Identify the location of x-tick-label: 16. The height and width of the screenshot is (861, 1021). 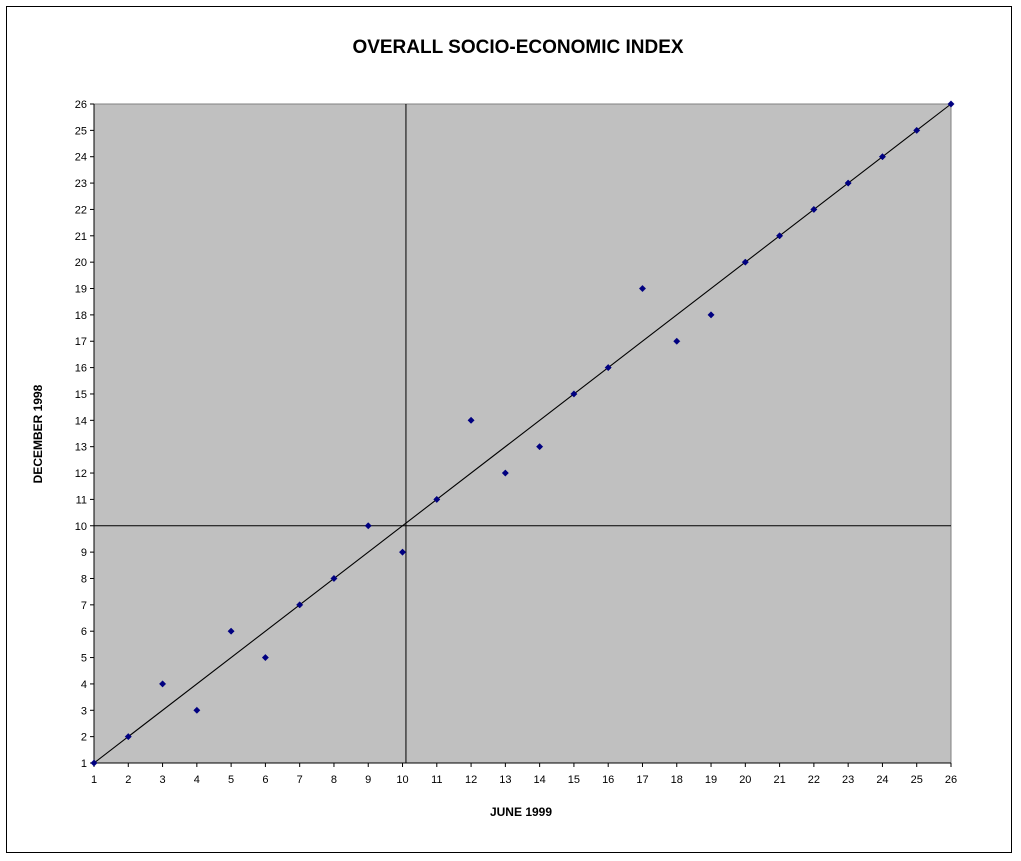
(608, 780).